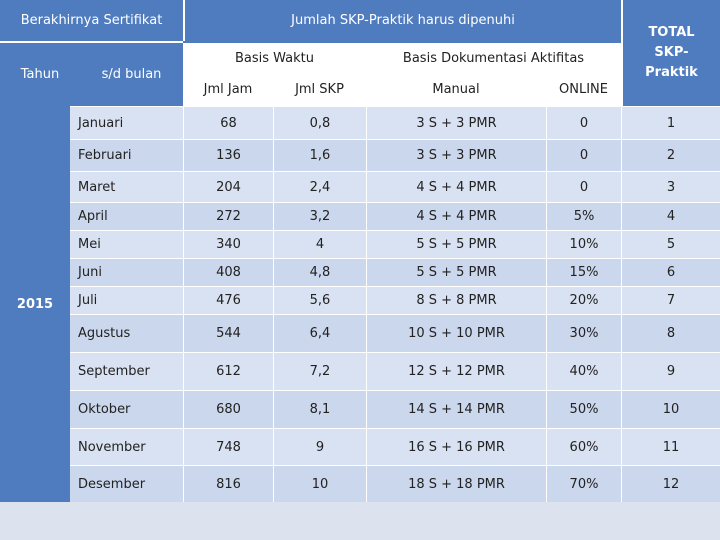 This screenshot has height=540, width=720. What do you see at coordinates (583, 333) in the screenshot?
I see `cell-online: 30%` at bounding box center [583, 333].